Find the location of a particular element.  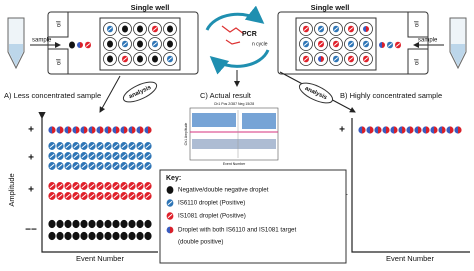

key-item: (double positive) is located at coordinates (200, 242).